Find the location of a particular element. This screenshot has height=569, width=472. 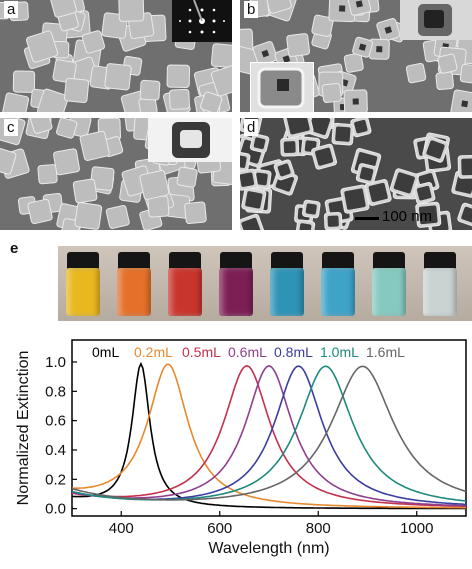

y-tick-label: 1.0 is located at coordinates (55, 362).